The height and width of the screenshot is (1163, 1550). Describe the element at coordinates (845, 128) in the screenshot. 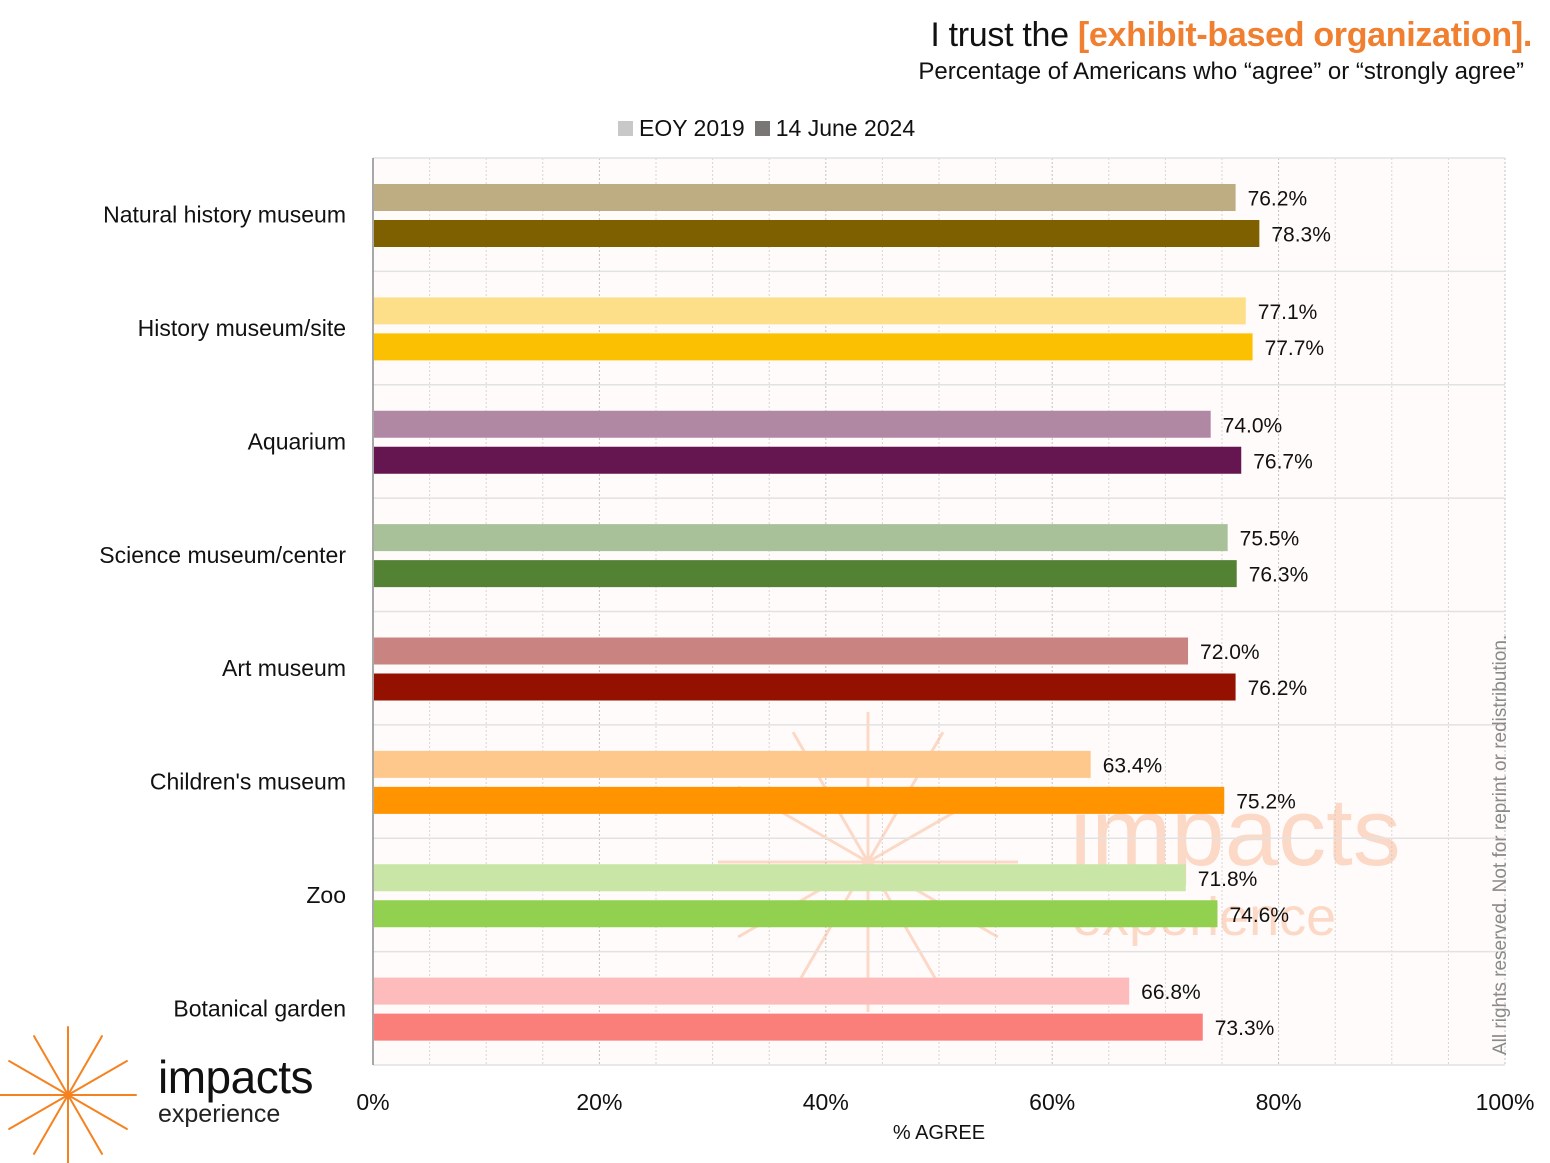

I see `legend-label-2024: 14 June 2024` at that location.